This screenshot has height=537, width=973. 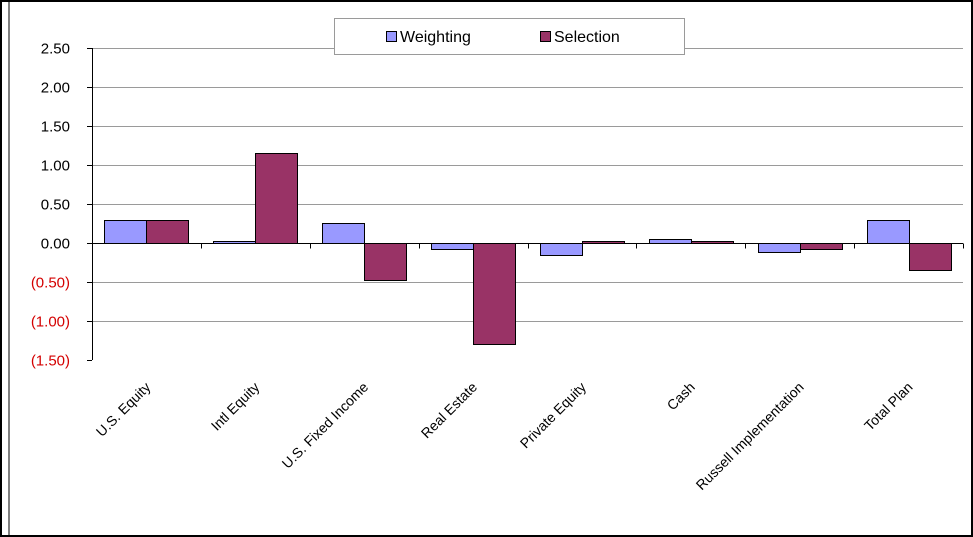 I want to click on x-category-label: Cash, so click(x=681, y=396).